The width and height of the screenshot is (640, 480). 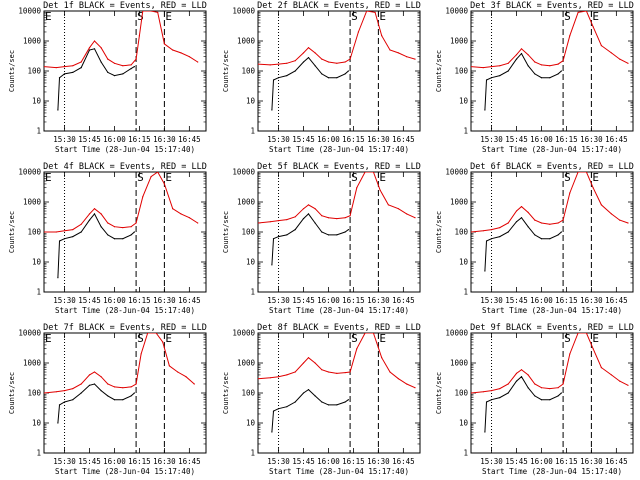 I want to click on panel-title: Det 4f BLACK = Events, RED = LLD, so click(x=125, y=167).